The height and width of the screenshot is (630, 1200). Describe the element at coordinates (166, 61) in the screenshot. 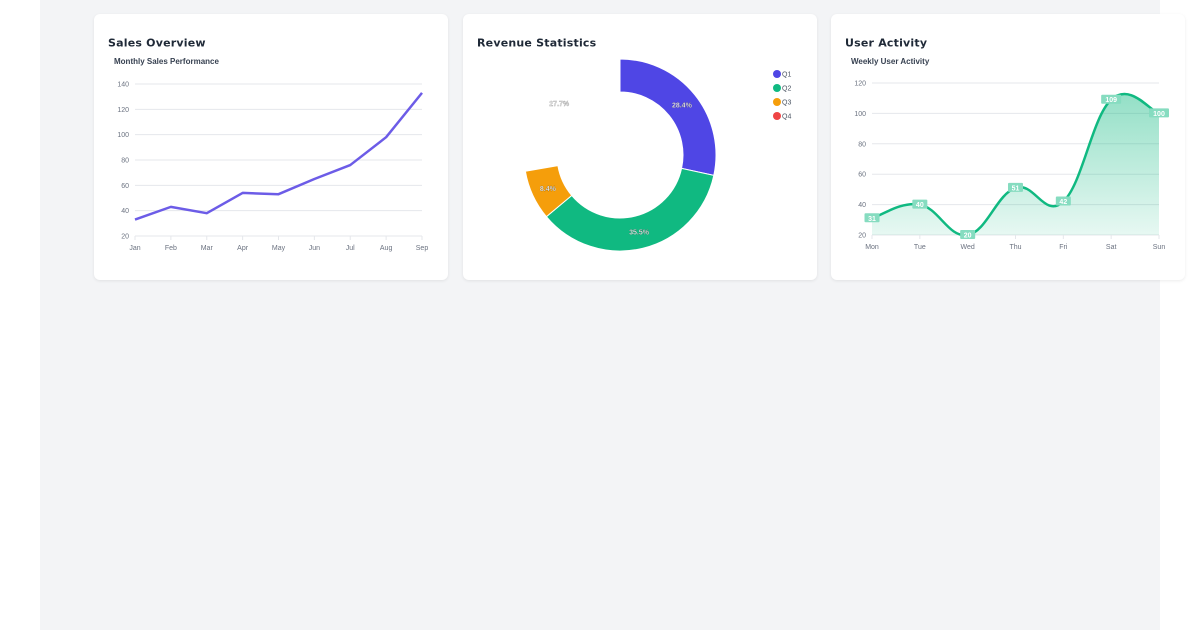

I see `chart-title: Monthly Sales Performance` at that location.